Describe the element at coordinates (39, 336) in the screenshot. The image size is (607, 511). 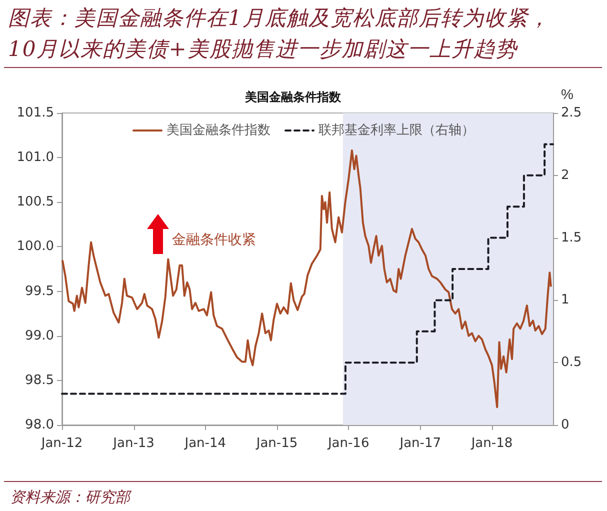
I see `y-tick-label: 99.0` at that location.